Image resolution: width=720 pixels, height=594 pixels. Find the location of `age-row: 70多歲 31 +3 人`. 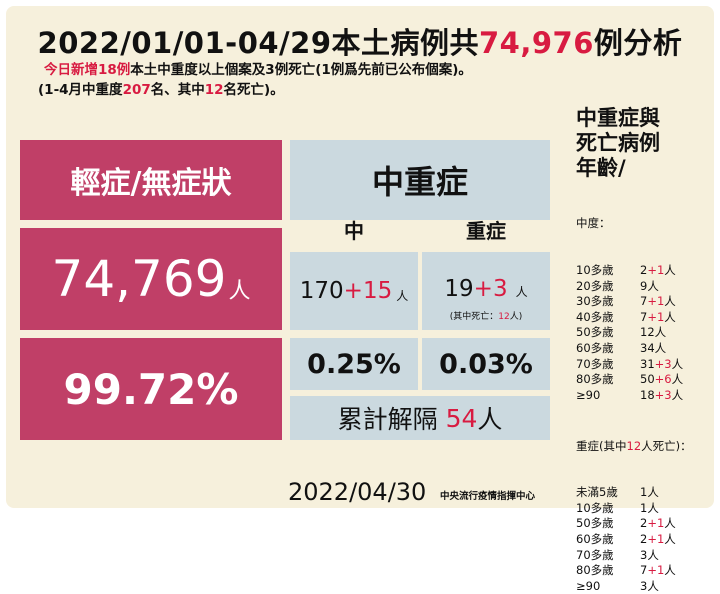

age-row: 70多歲 31 +3 人 is located at coordinates (646, 365).